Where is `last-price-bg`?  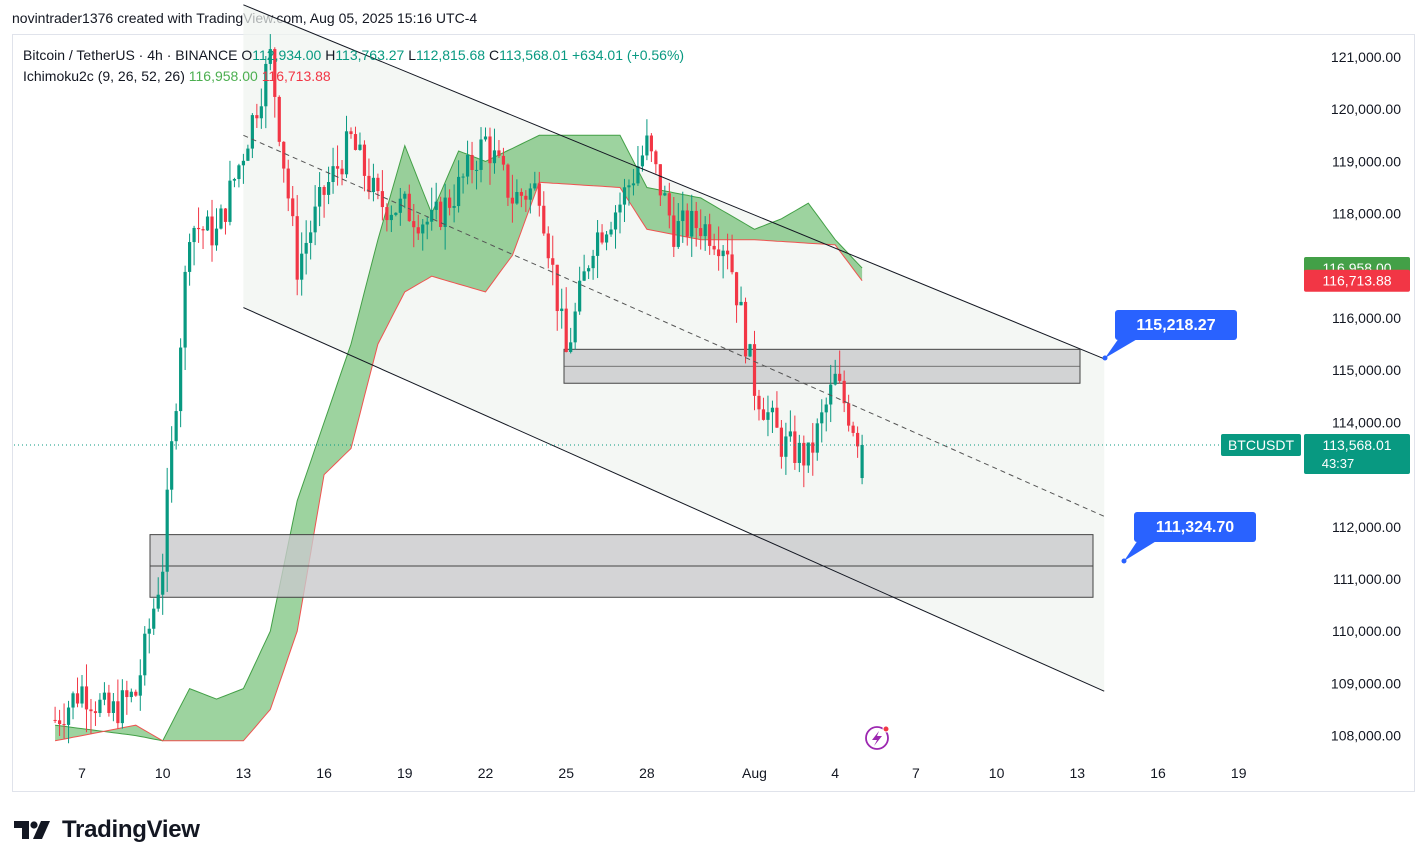 last-price-bg is located at coordinates (1357, 453).